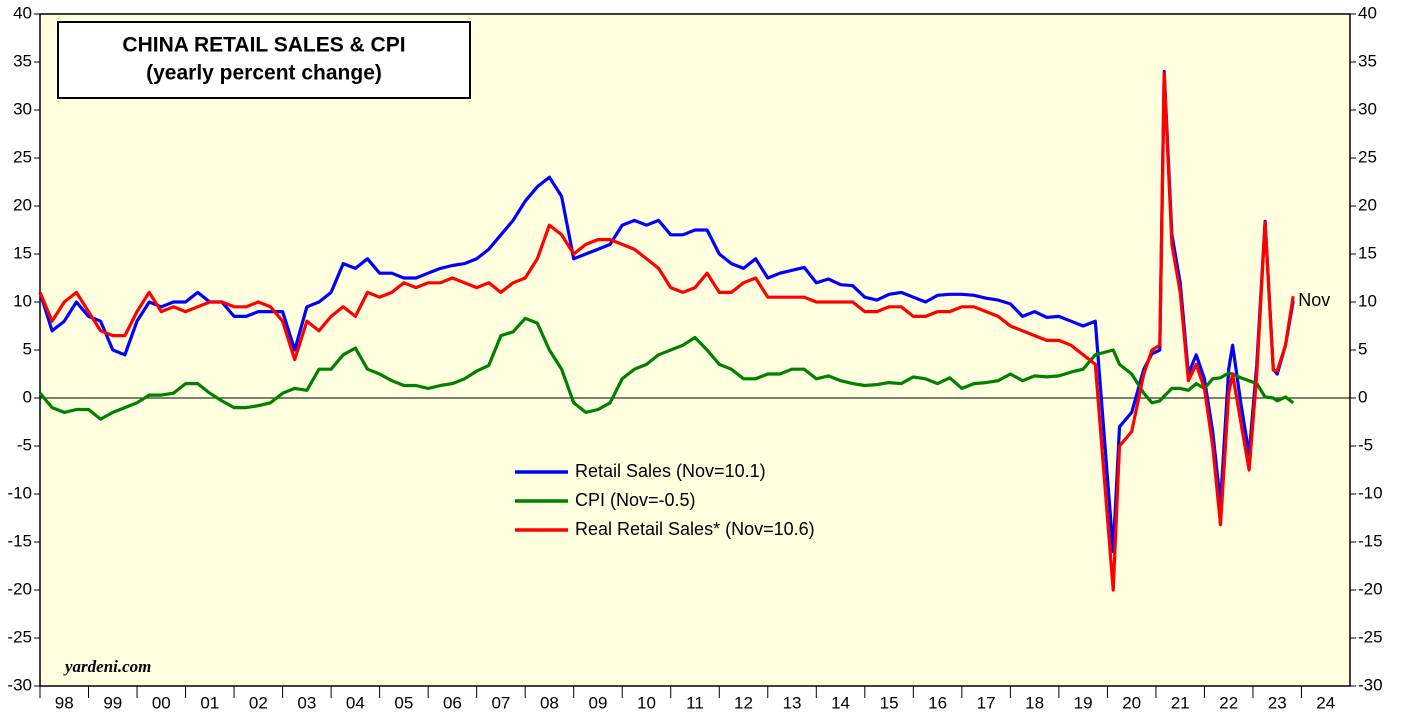 Image resolution: width=1419 pixels, height=719 pixels. Describe the element at coordinates (22, 60) in the screenshot. I see `y-tick-label: 35` at that location.